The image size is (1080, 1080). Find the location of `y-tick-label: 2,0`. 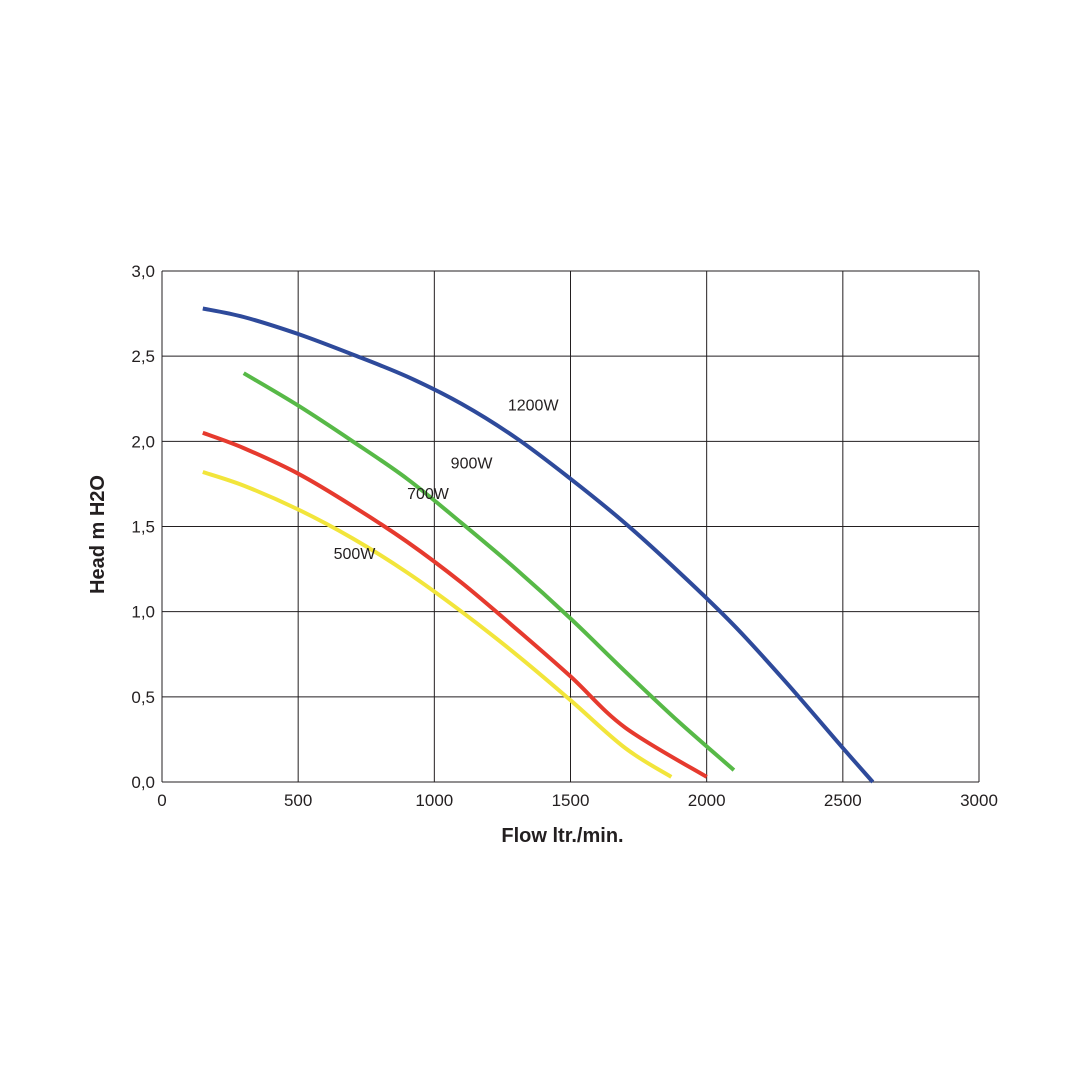

y-tick-label: 2,0 is located at coordinates (143, 441).